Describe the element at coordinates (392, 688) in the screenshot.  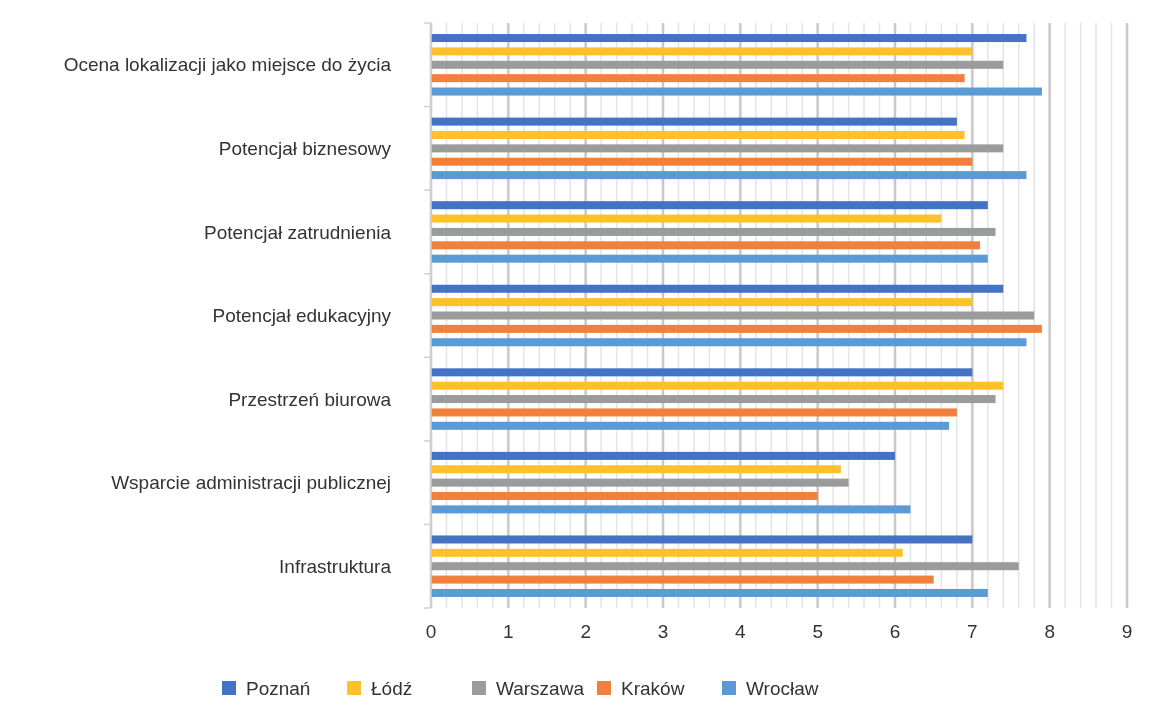
I see `legend-label: Łódź` at that location.